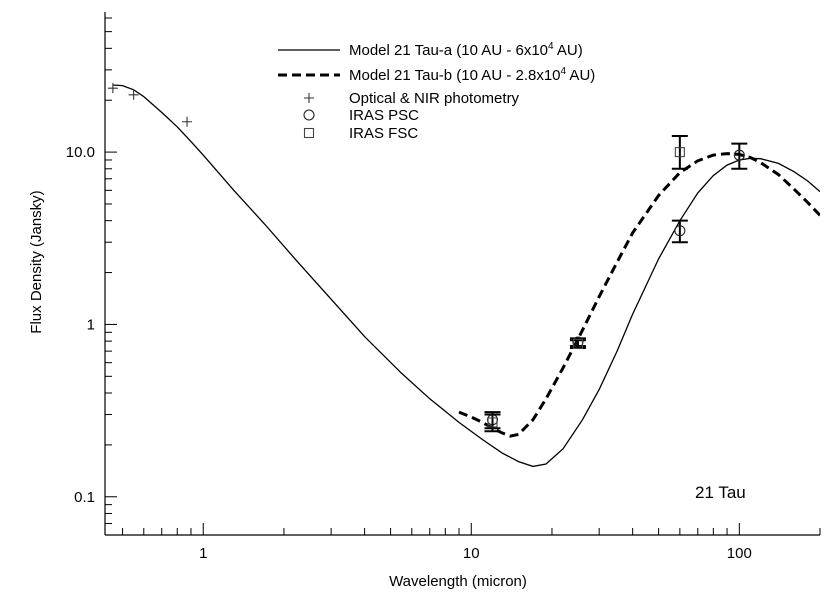 The height and width of the screenshot is (609, 830). Describe the element at coordinates (466, 50) in the screenshot. I see `legend-label-1: Model 21 Tau-a (10 AU - 6x104 AU)` at that location.